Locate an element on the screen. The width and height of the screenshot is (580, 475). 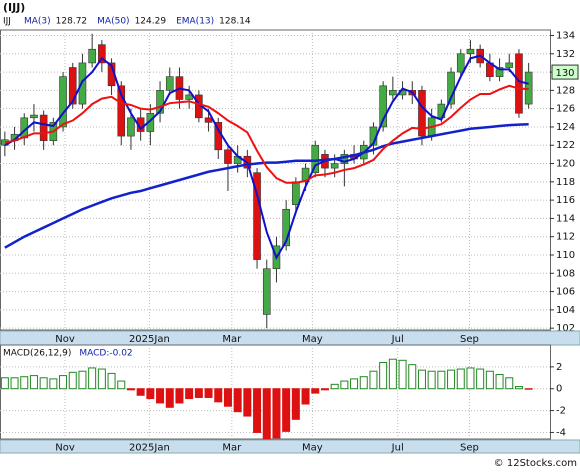
y-tick-label: 128 is located at coordinates (565, 90).